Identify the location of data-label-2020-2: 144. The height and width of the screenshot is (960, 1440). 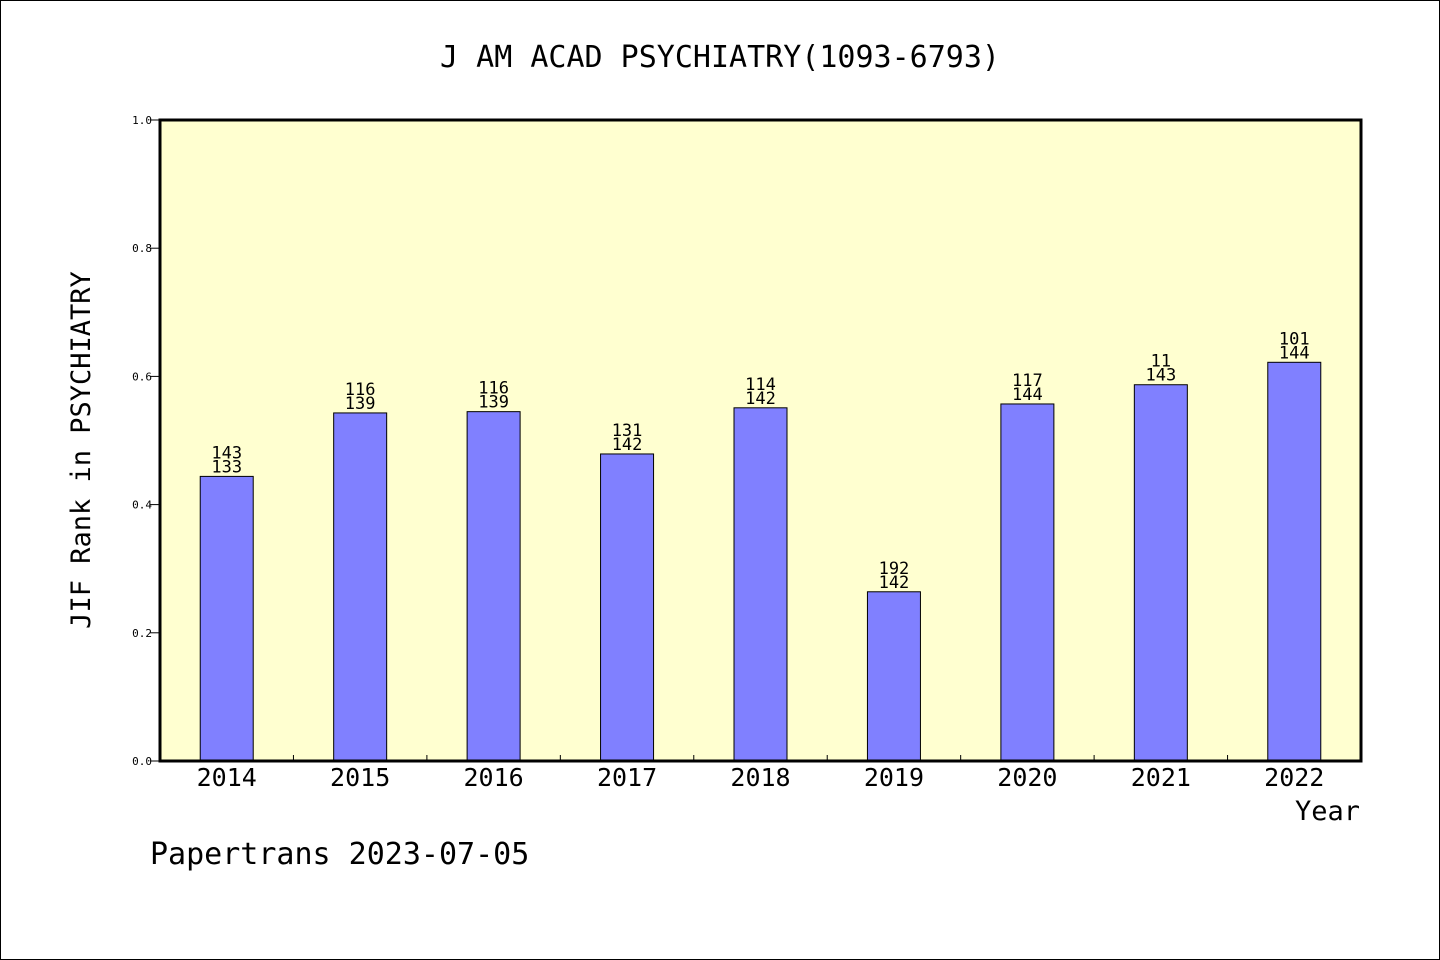
(1027, 395).